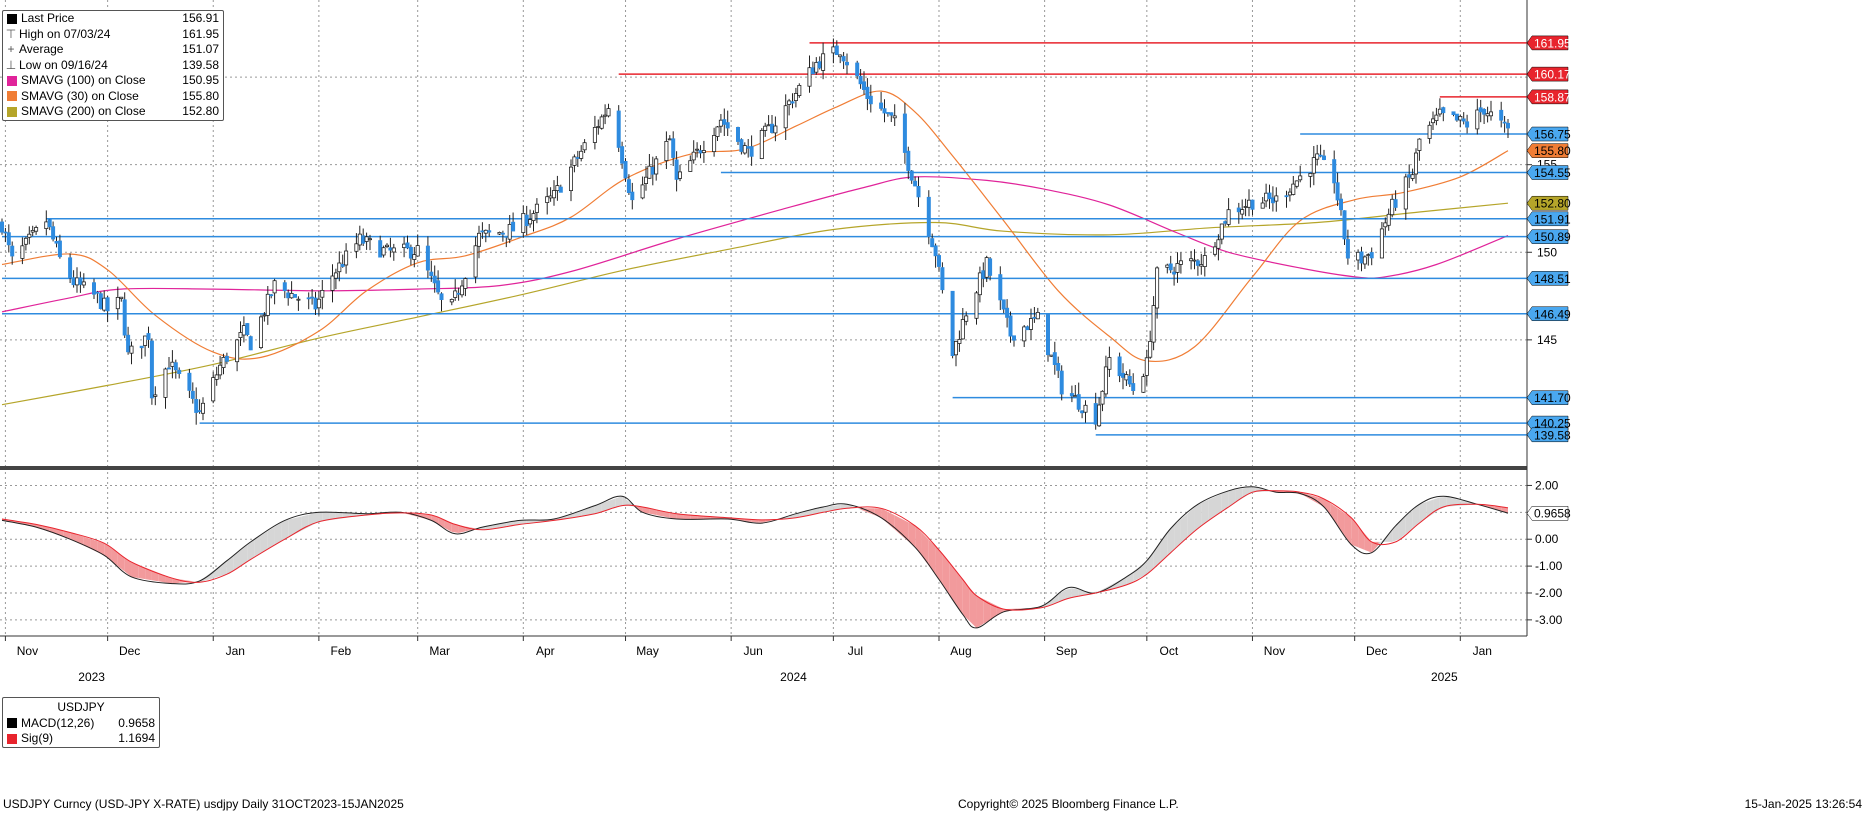 This screenshot has height=814, width=1868. I want to click on macd-legend: USDJPY MACD(12,26) 0.9658 Sig(9) 1.1694, so click(81, 722).